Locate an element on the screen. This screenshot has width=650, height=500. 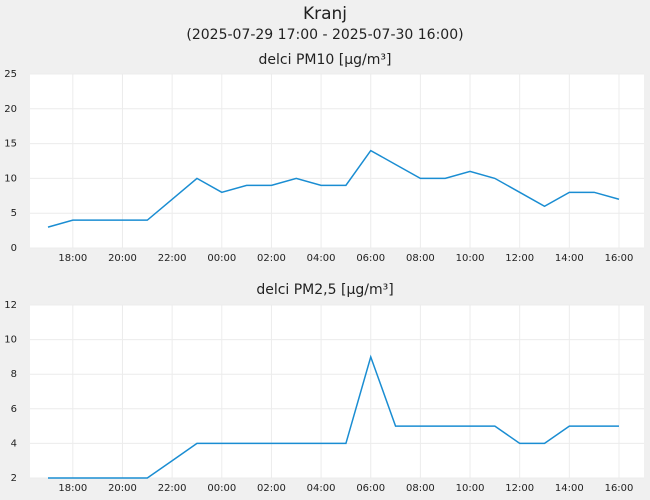
chart-title: delci PM10 [µg/m³] is located at coordinates (325, 60).